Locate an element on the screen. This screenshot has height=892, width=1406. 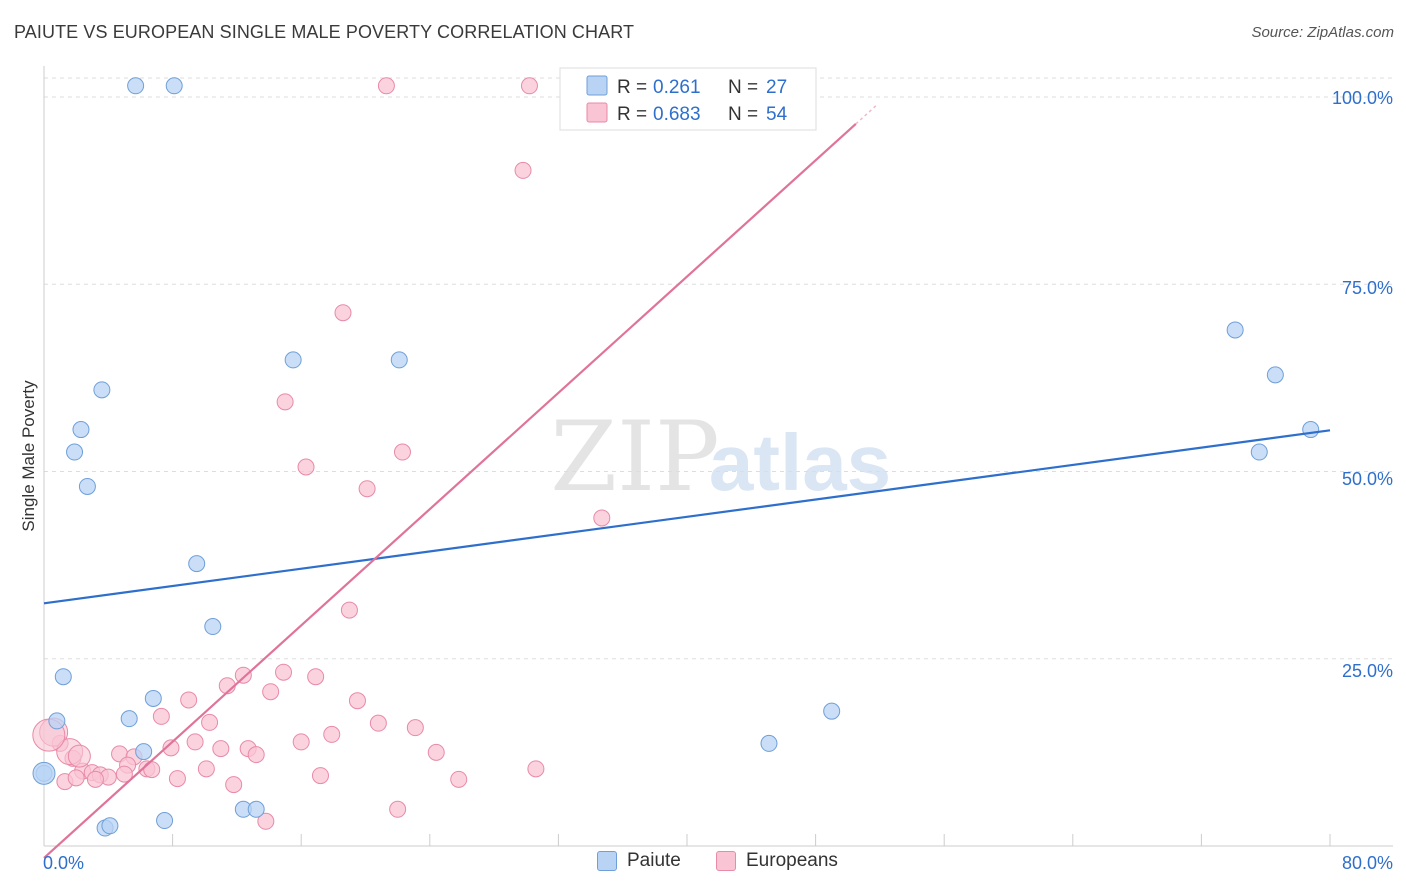
source-label: Source: ZipAtlas.com is located at coordinates (1322, 32).